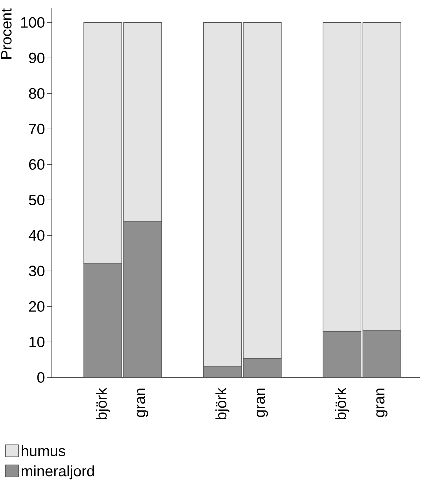 The image size is (424, 490). Describe the element at coordinates (37, 271) in the screenshot. I see `y-tick-label: 30` at that location.